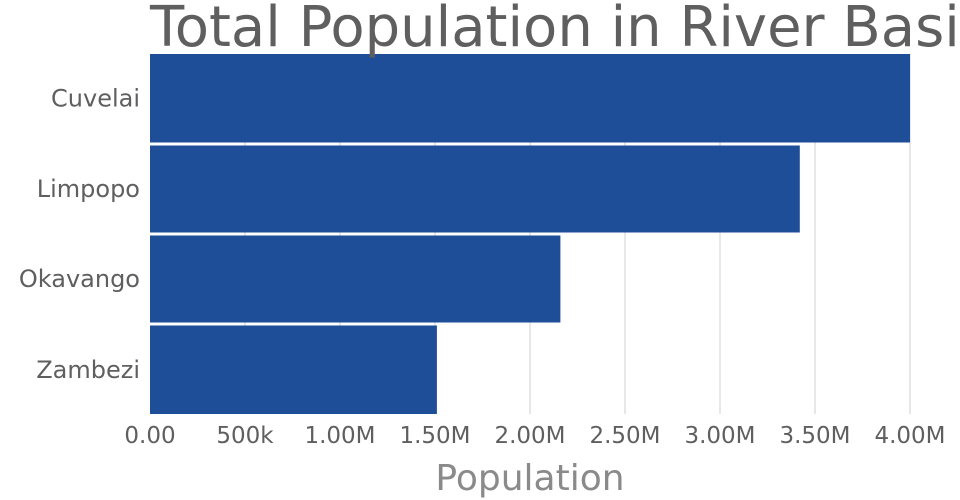 The image size is (960, 500). What do you see at coordinates (719, 436) in the screenshot?
I see `x-tick-label: 3.00M` at bounding box center [719, 436].